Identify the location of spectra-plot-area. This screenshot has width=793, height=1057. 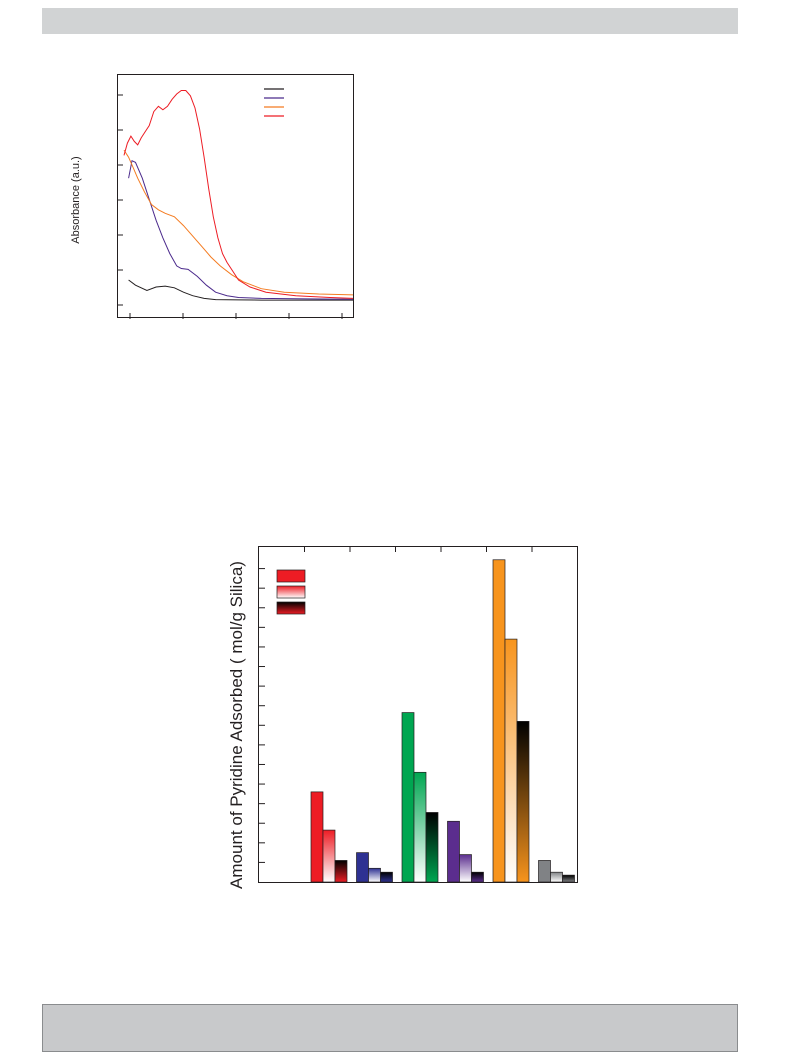
(235, 196).